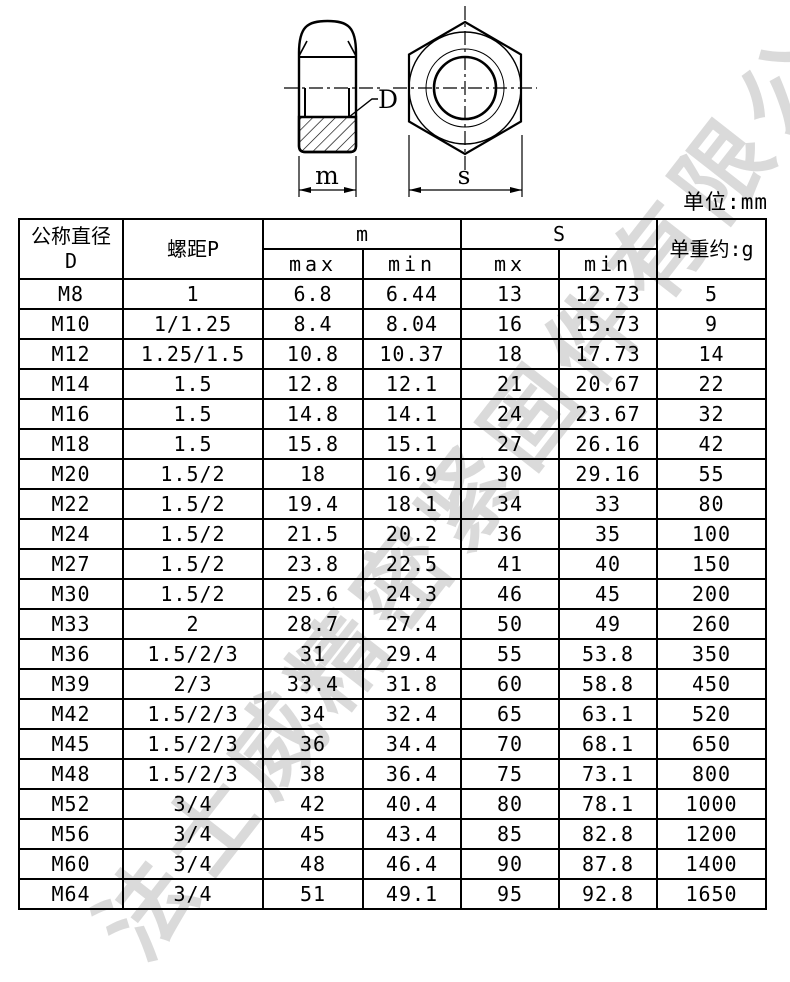 Image resolution: width=790 pixels, height=982 pixels. I want to click on table-cell: 15.1, so click(412, 444).